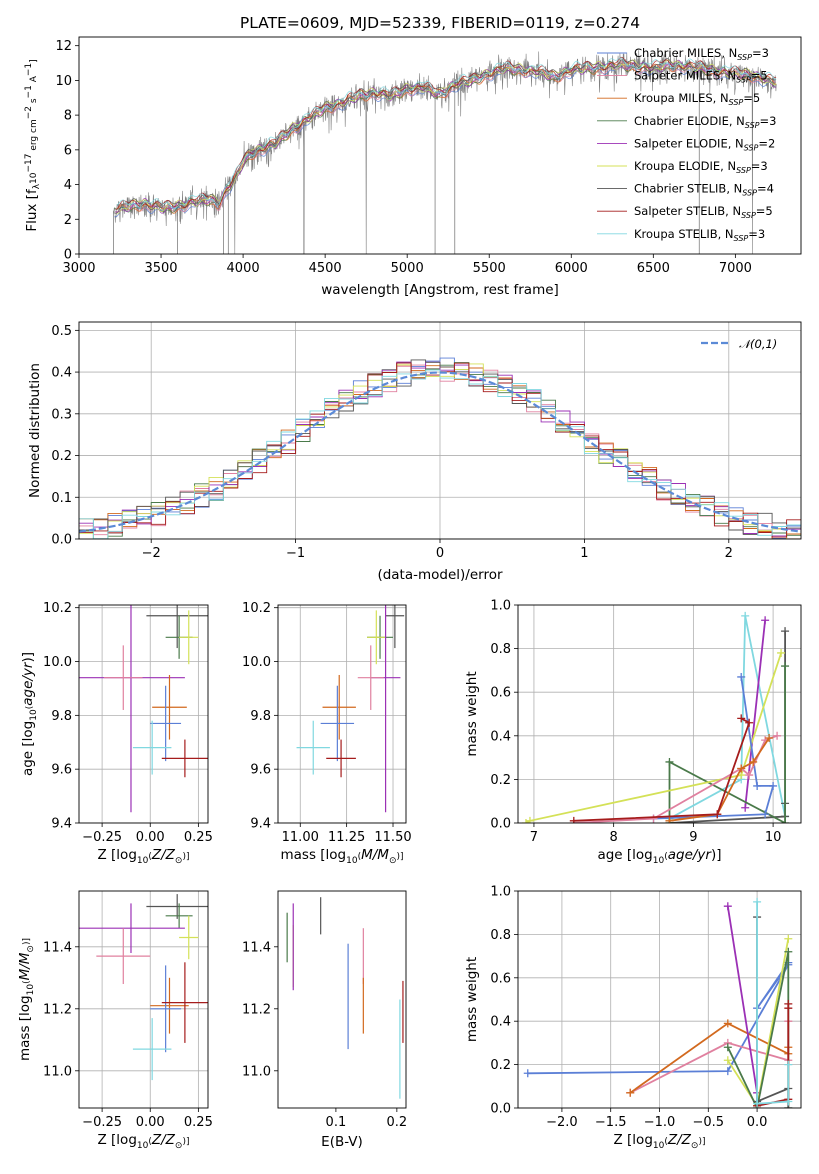 The image size is (819, 1174). I want to click on mass_vs_Z-plot-area, so click(143, 999).